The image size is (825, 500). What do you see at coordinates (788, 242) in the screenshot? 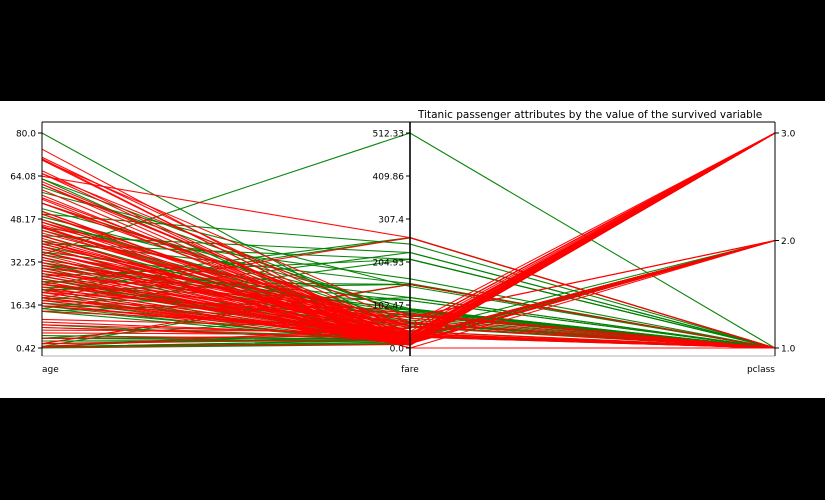
I see `tick-label: 2.0` at bounding box center [788, 242].